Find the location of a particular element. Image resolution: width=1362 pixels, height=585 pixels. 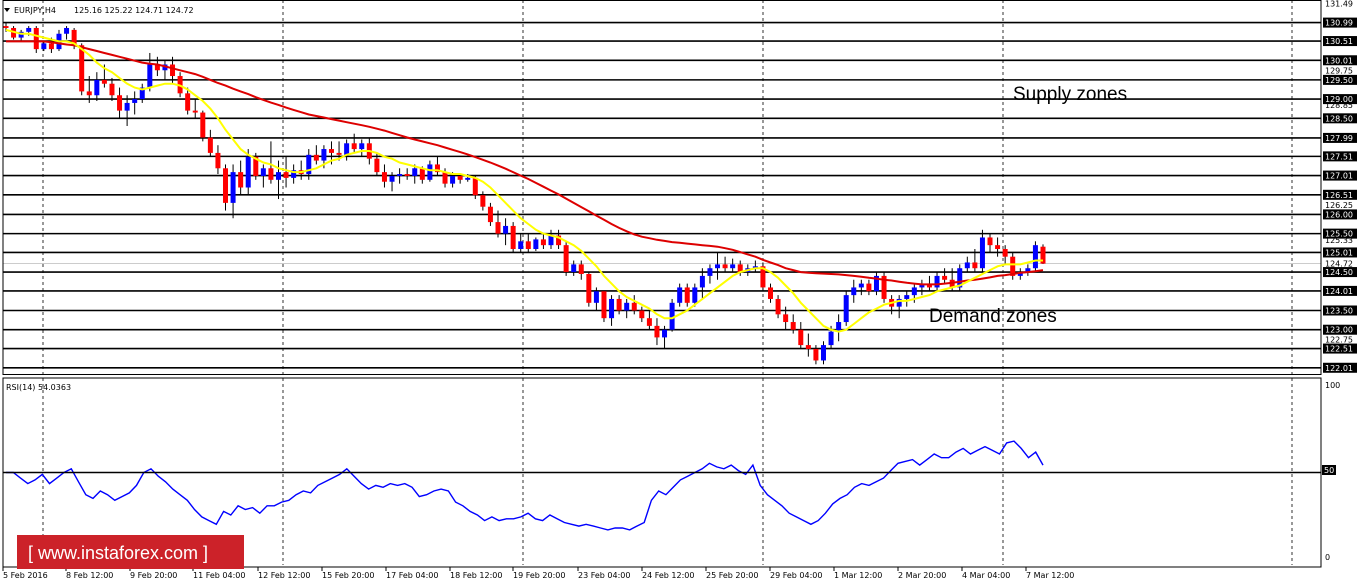

dropdown-triangle-icon is located at coordinates (7, 10).